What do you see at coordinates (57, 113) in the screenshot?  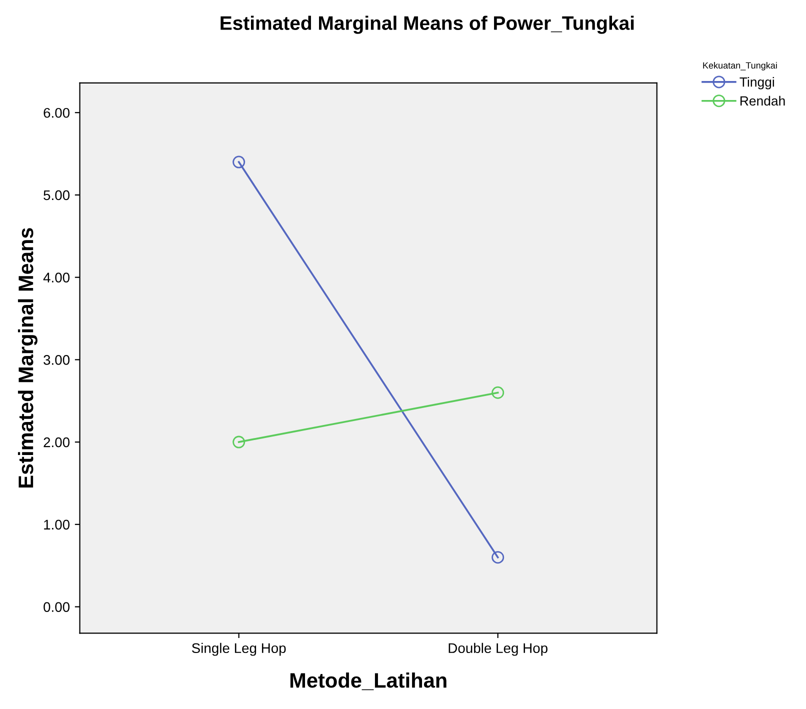 I see `y-tick-label: 6.00` at bounding box center [57, 113].